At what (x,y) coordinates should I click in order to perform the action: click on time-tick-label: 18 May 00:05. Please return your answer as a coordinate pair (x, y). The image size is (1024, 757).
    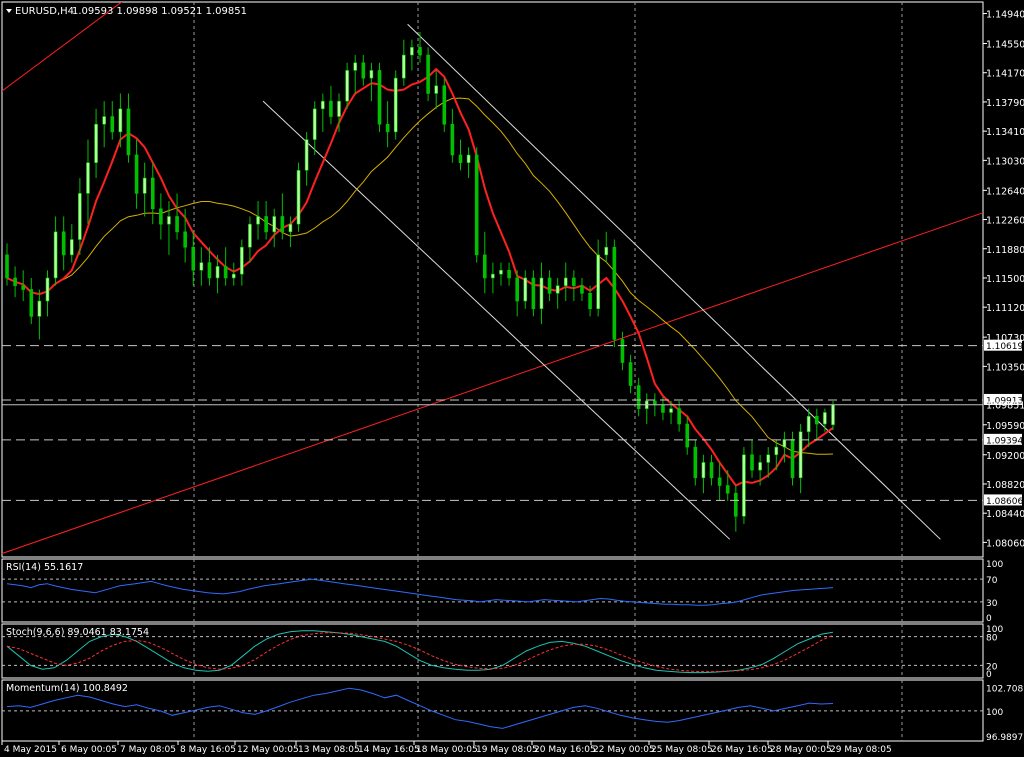
    Looking at the image, I should click on (447, 750).